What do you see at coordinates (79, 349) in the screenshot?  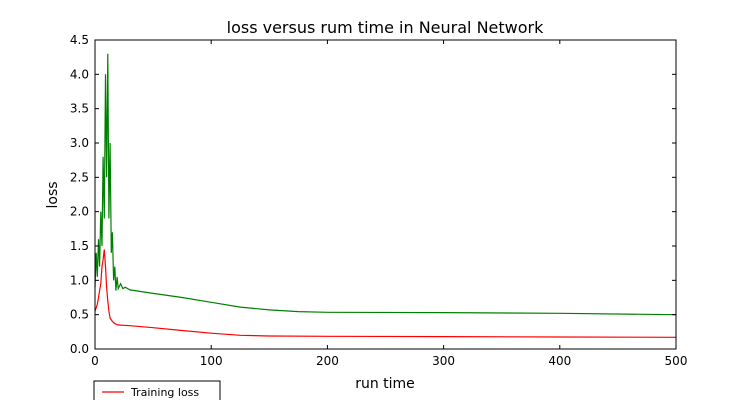 I see `y-tick-label: 0.0` at bounding box center [79, 349].